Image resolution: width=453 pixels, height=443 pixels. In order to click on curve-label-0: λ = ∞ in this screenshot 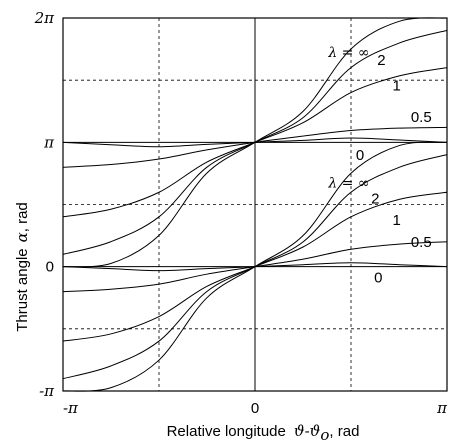, I will do `click(348, 53)`.